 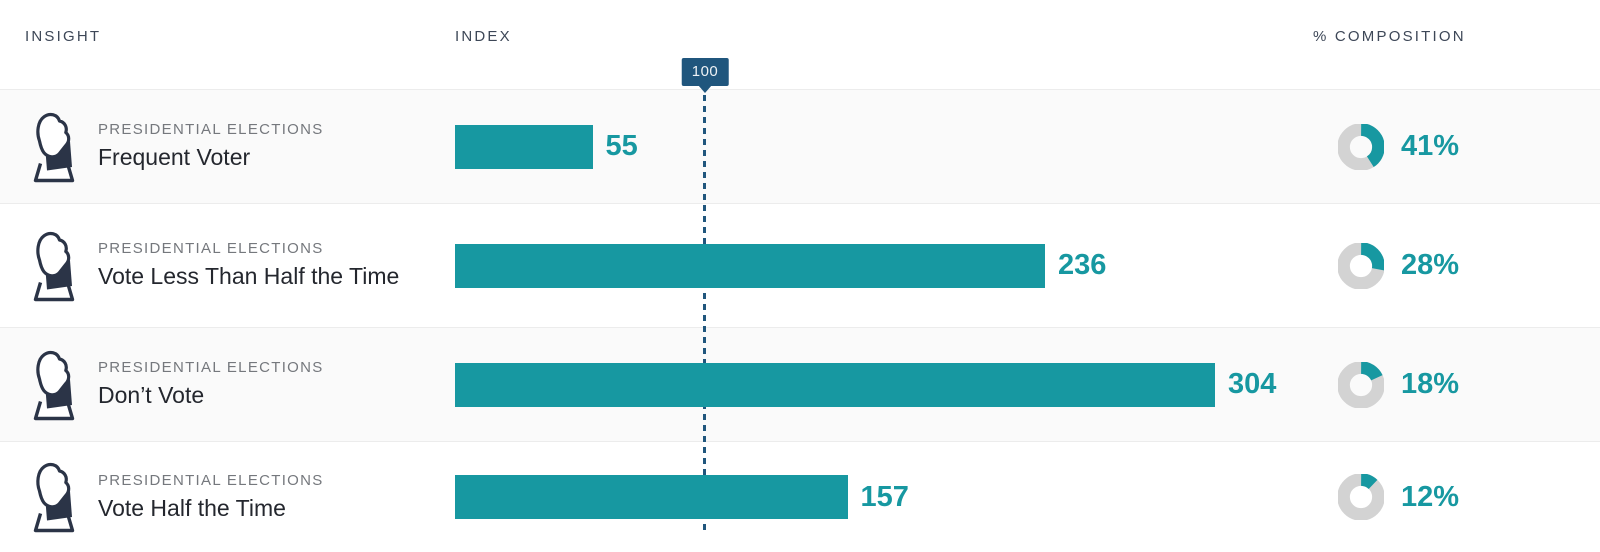 I want to click on index-cell: 304, so click(x=875, y=384).